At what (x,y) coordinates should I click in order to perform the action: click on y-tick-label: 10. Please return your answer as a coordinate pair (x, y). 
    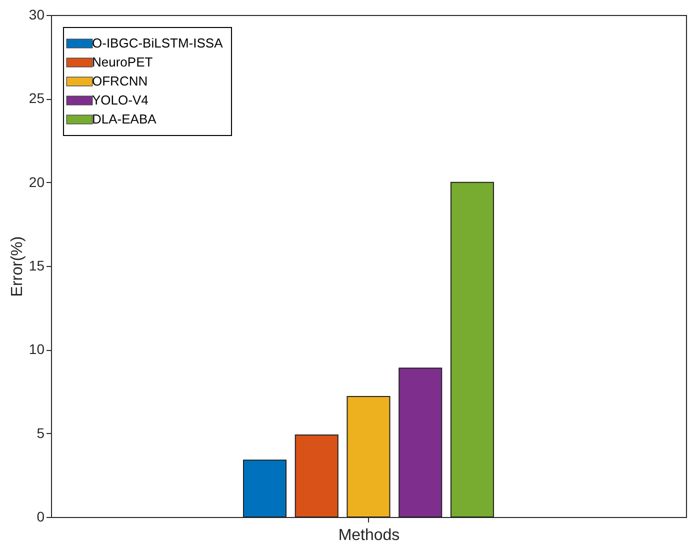
    Looking at the image, I should click on (36, 349).